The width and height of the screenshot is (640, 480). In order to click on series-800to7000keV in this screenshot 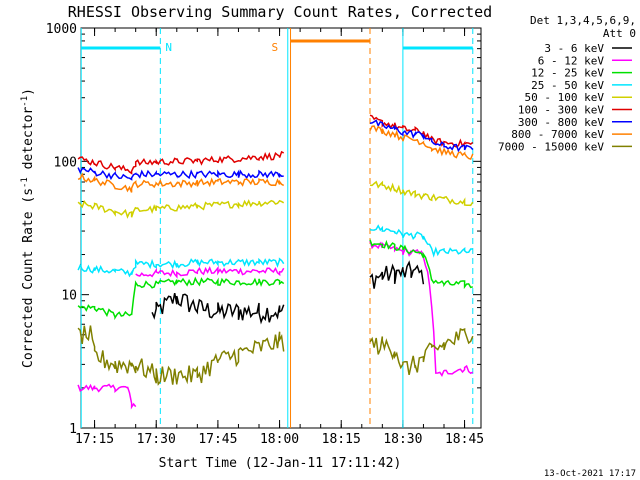, I will do `click(275, 159)`.